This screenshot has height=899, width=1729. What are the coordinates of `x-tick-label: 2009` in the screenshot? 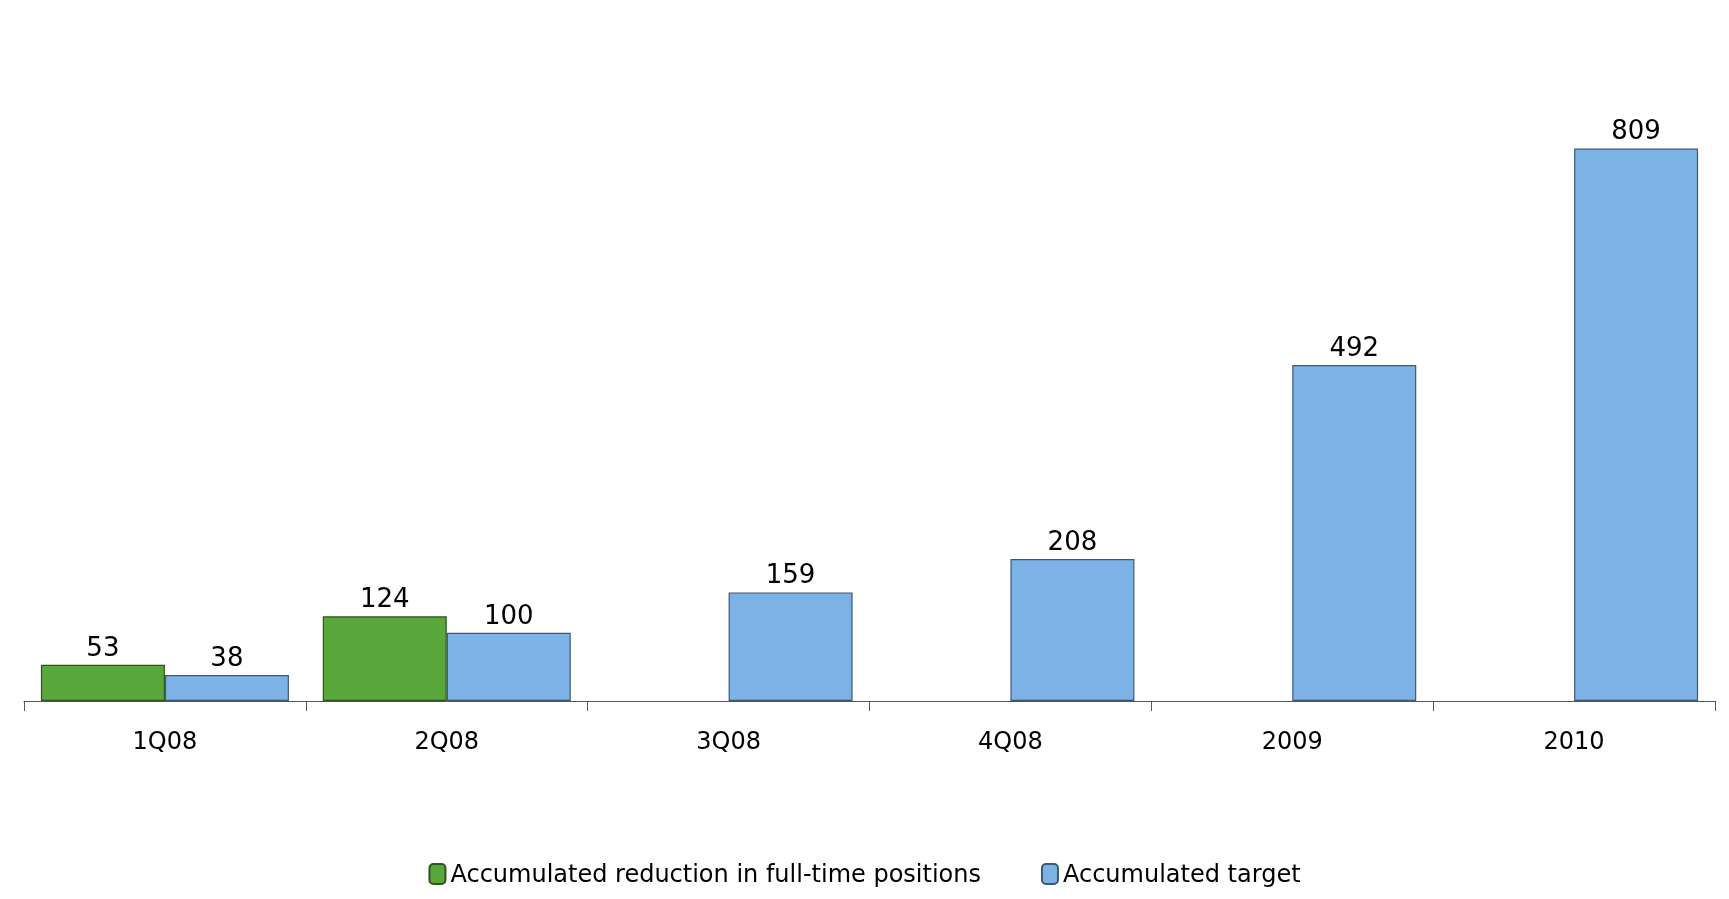 It's located at (1292, 741).